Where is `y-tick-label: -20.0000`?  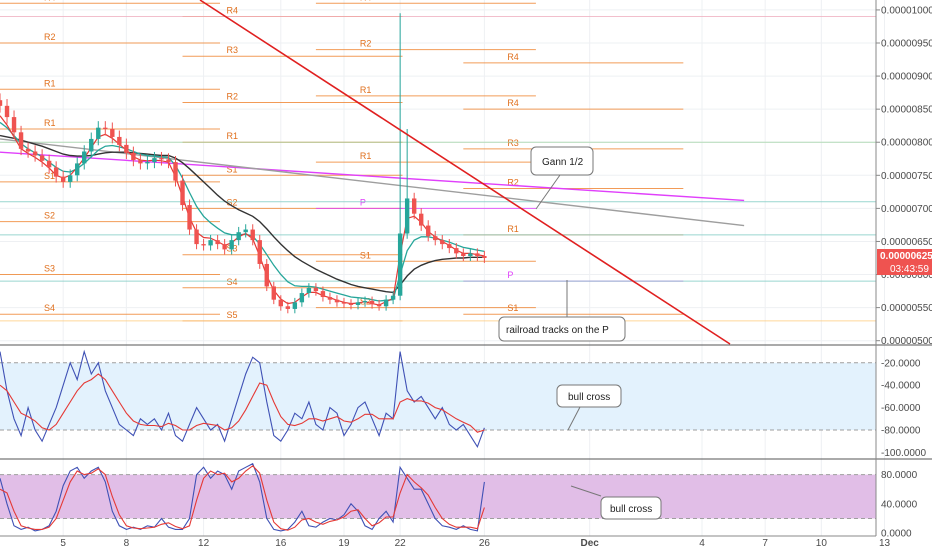
y-tick-label: -20.0000 is located at coordinates (901, 363).